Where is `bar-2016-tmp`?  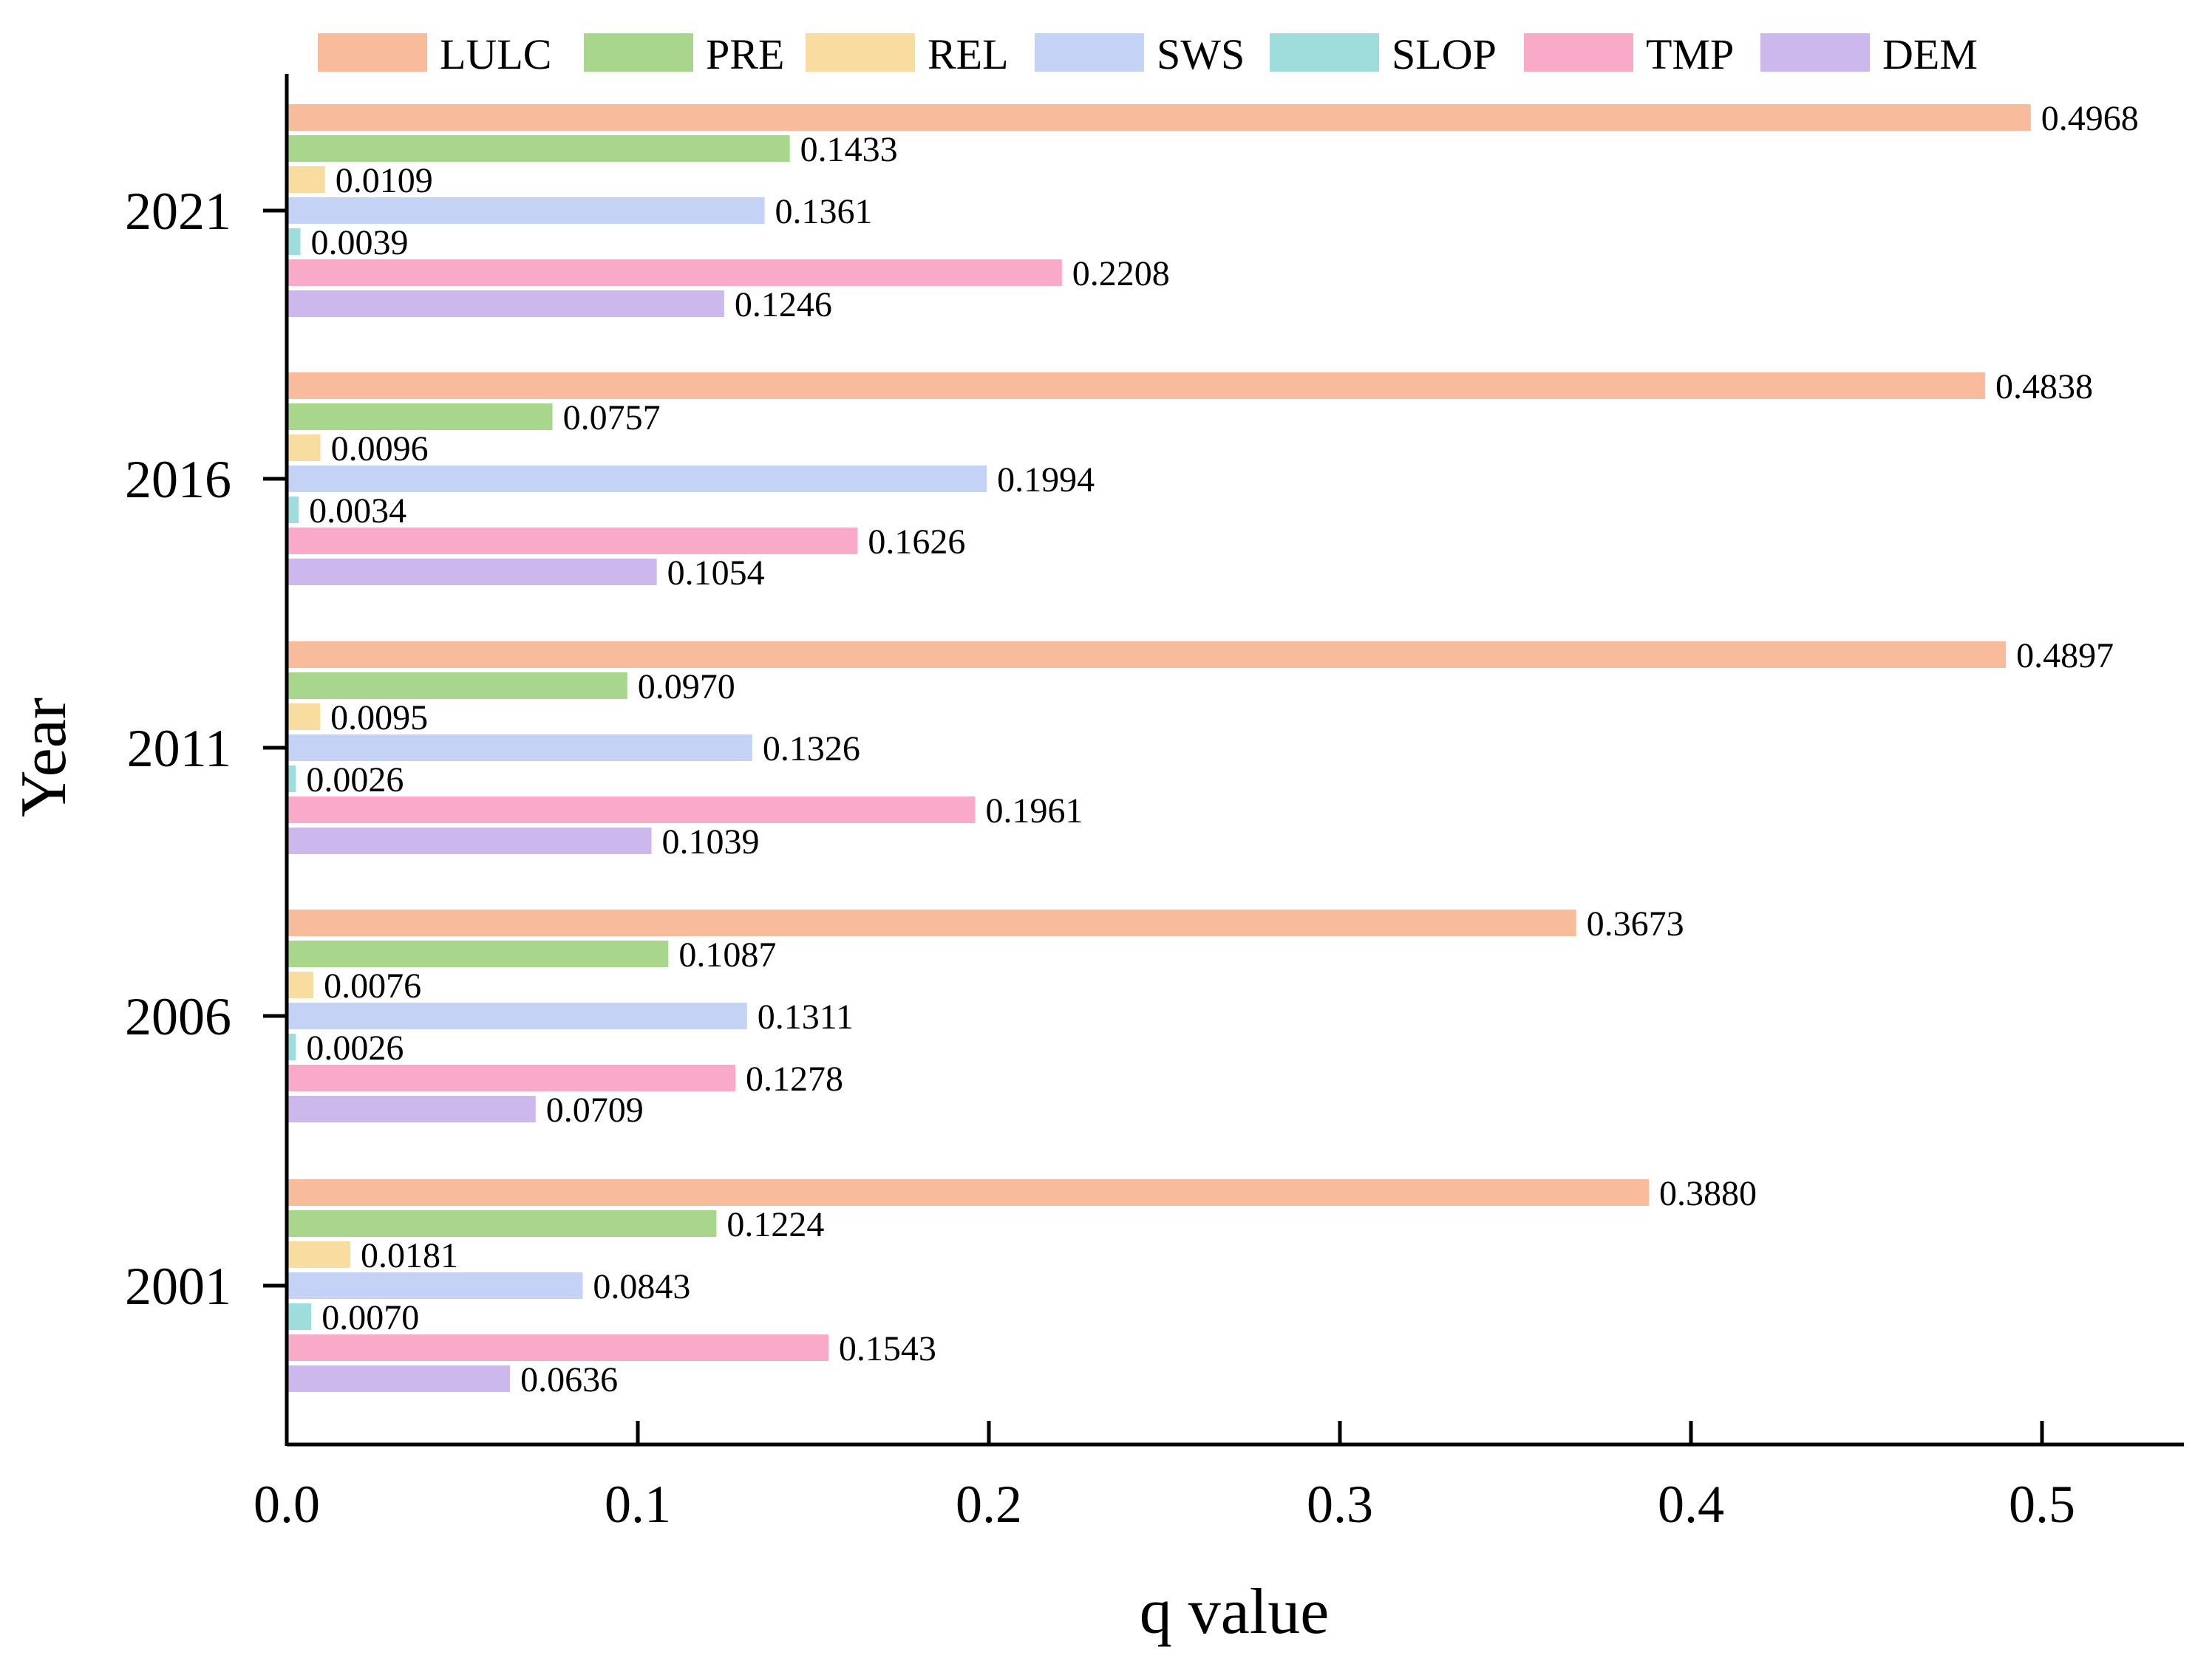
bar-2016-tmp is located at coordinates (572, 541).